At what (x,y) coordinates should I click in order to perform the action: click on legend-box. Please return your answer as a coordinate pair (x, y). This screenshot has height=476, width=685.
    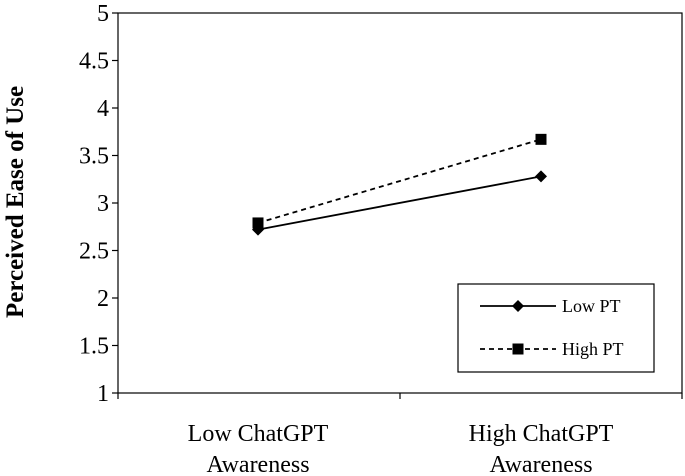
    Looking at the image, I should click on (556, 328).